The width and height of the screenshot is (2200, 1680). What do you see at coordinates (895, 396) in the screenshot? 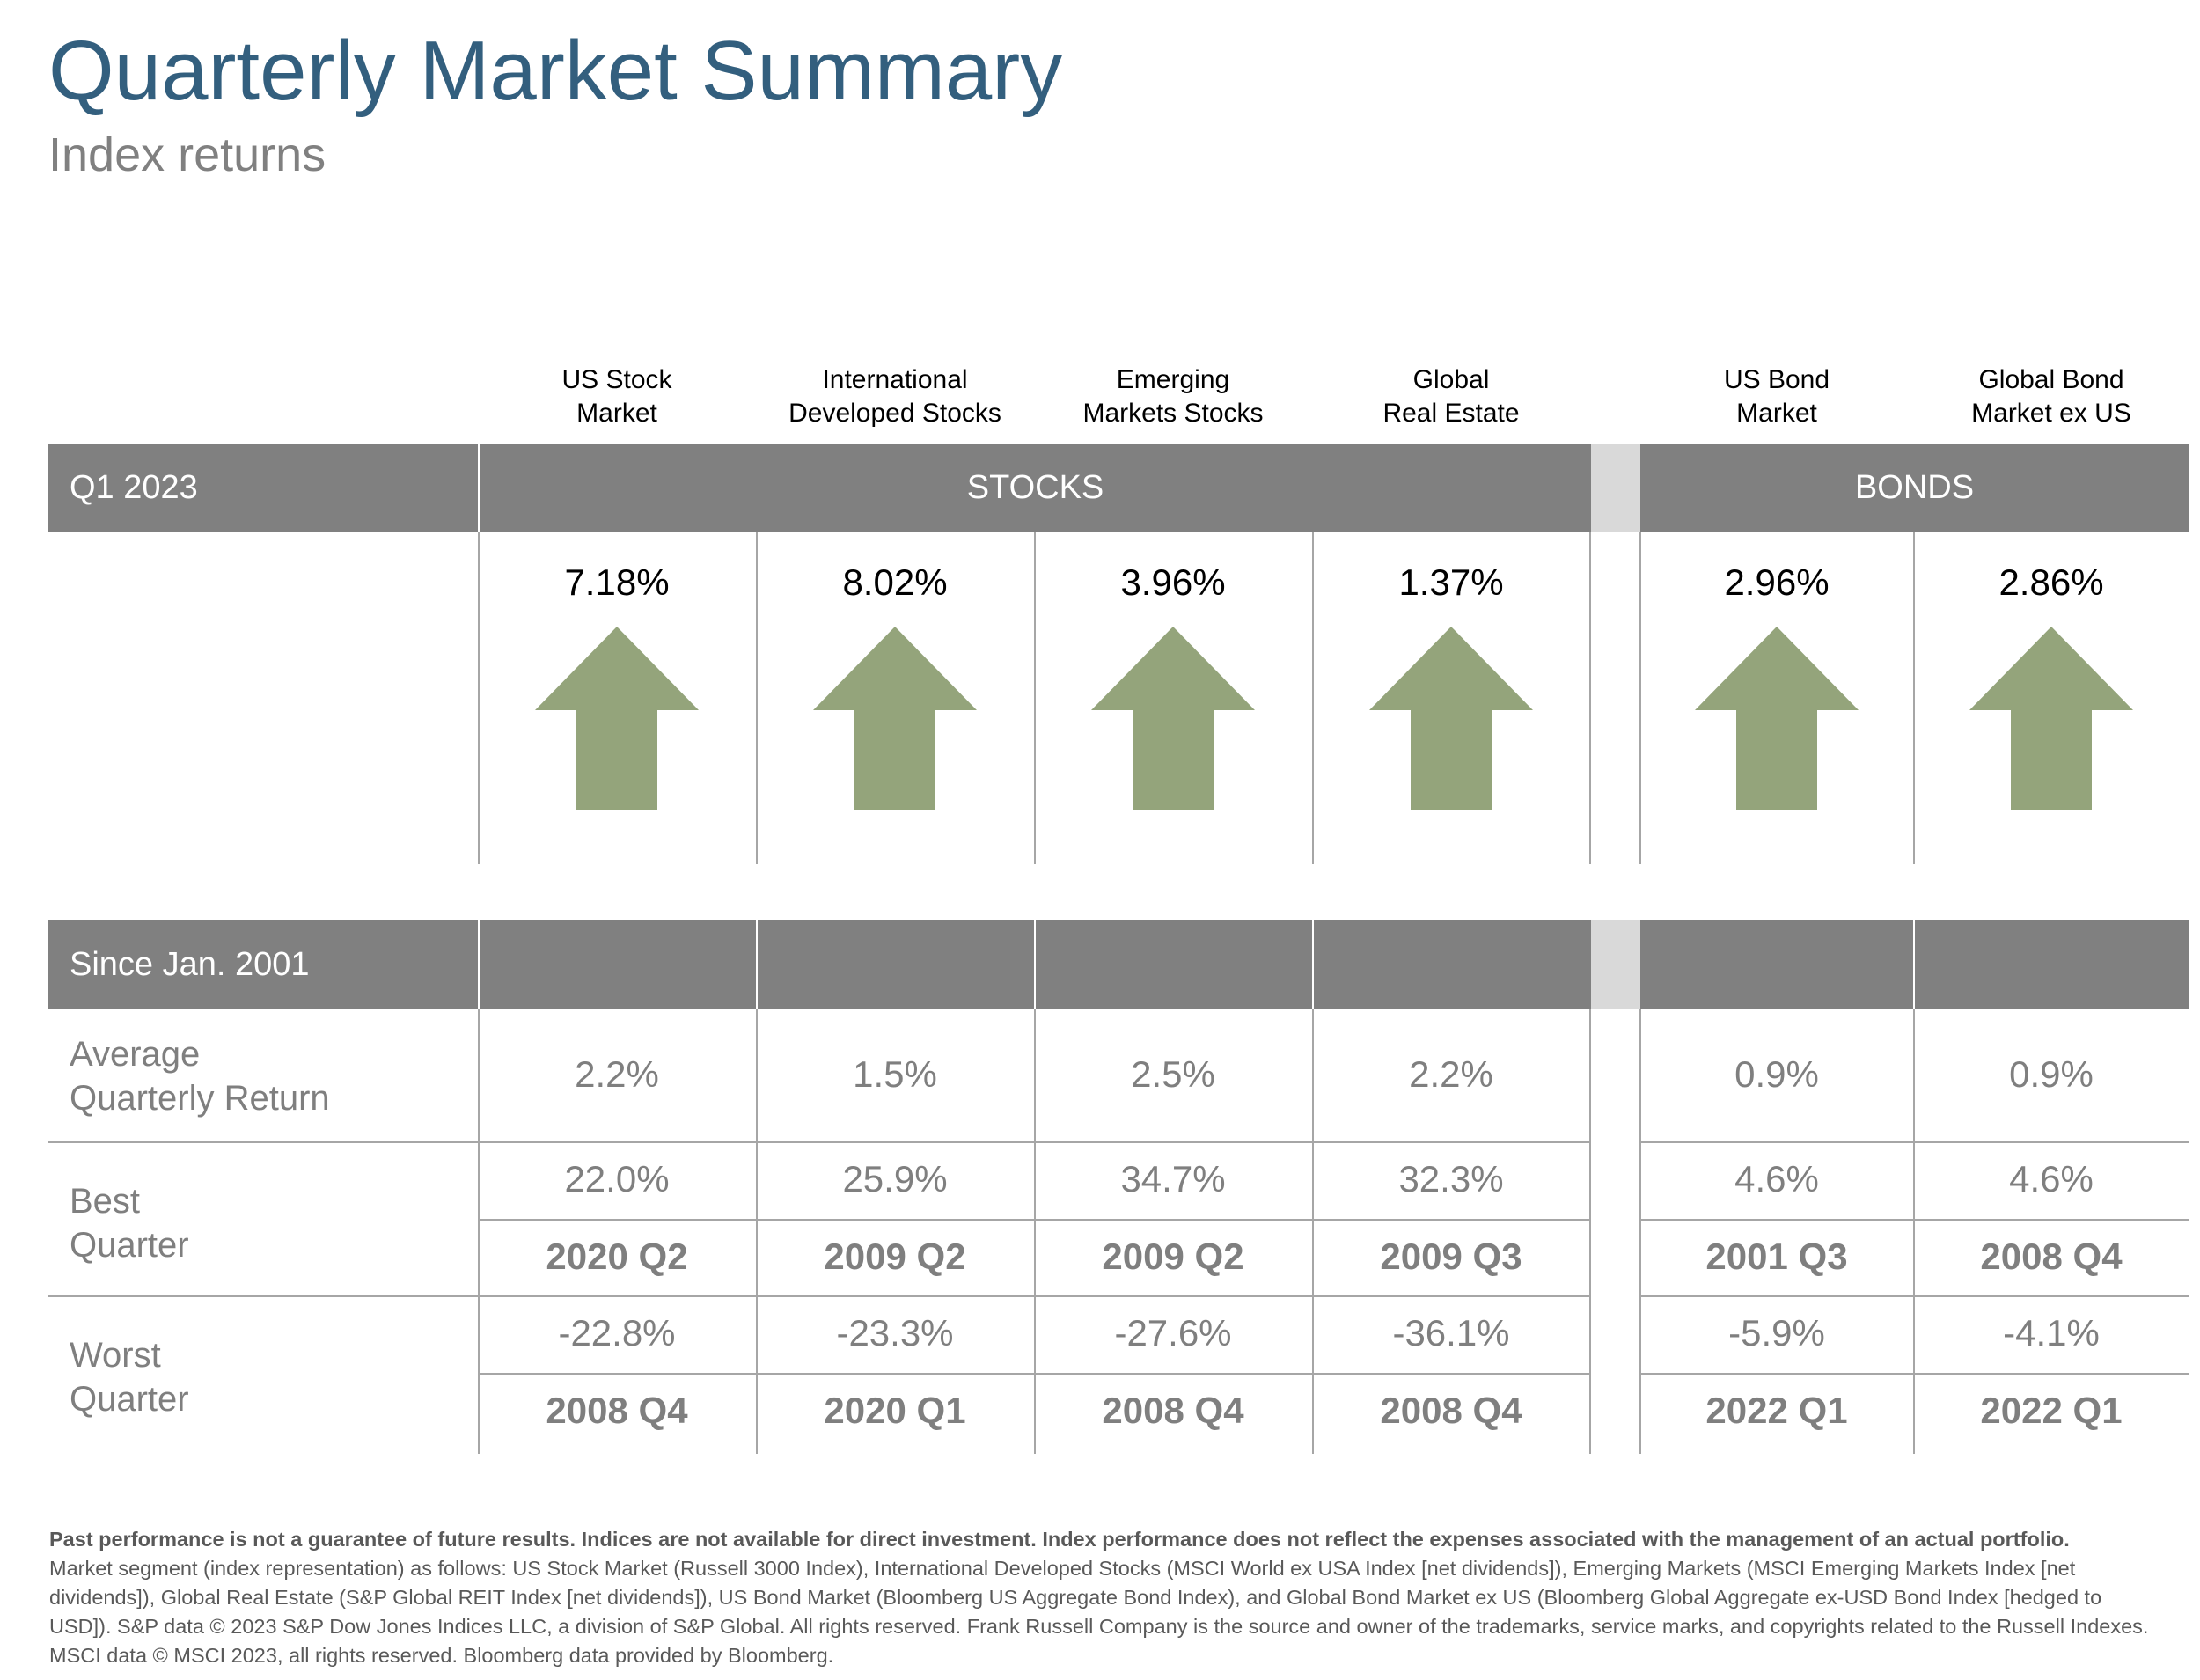
I see `column-header: International Developed Stocks` at bounding box center [895, 396].